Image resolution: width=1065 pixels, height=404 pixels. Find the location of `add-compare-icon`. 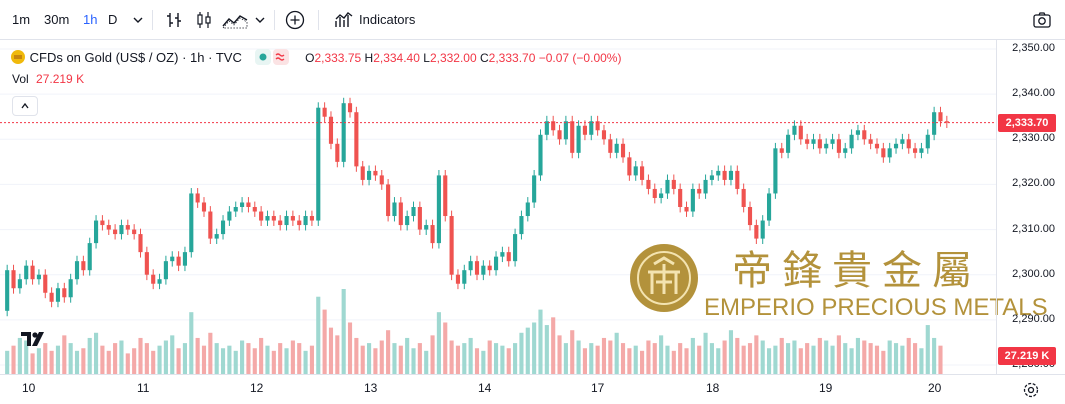

add-compare-icon is located at coordinates (295, 20).